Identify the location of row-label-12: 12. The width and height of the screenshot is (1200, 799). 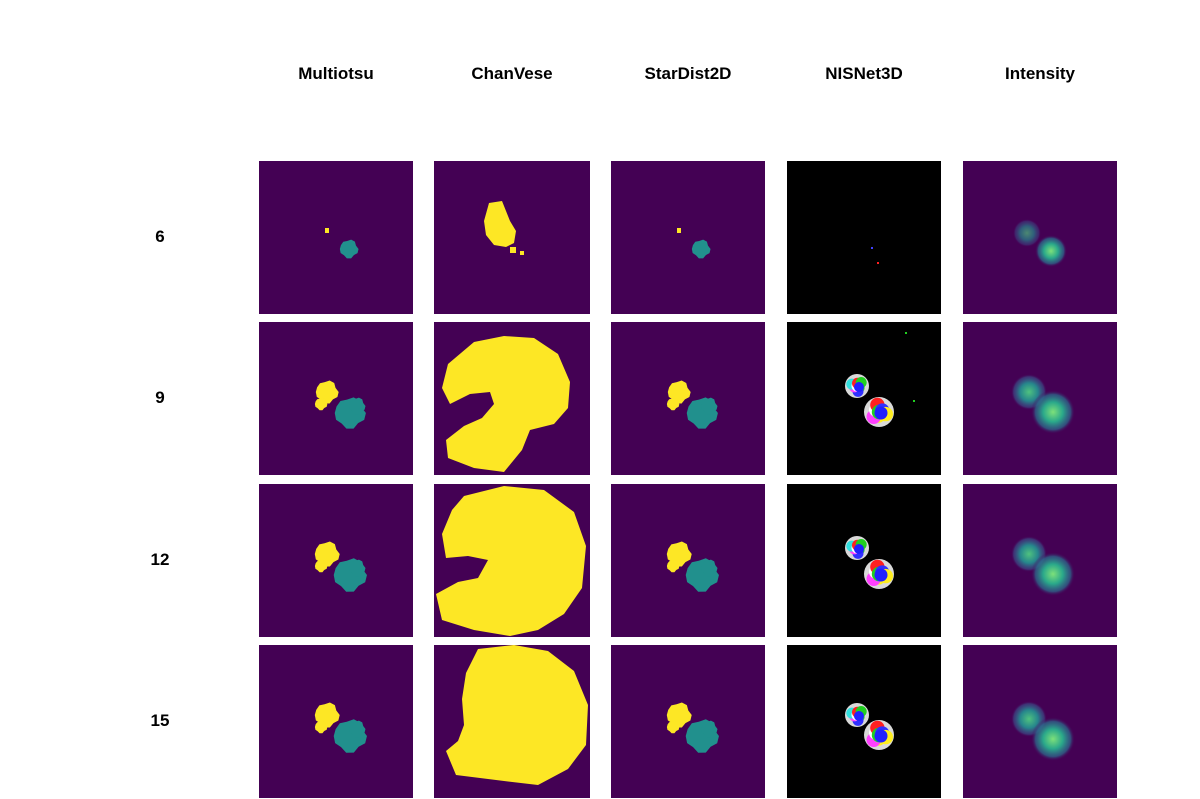
(160, 559).